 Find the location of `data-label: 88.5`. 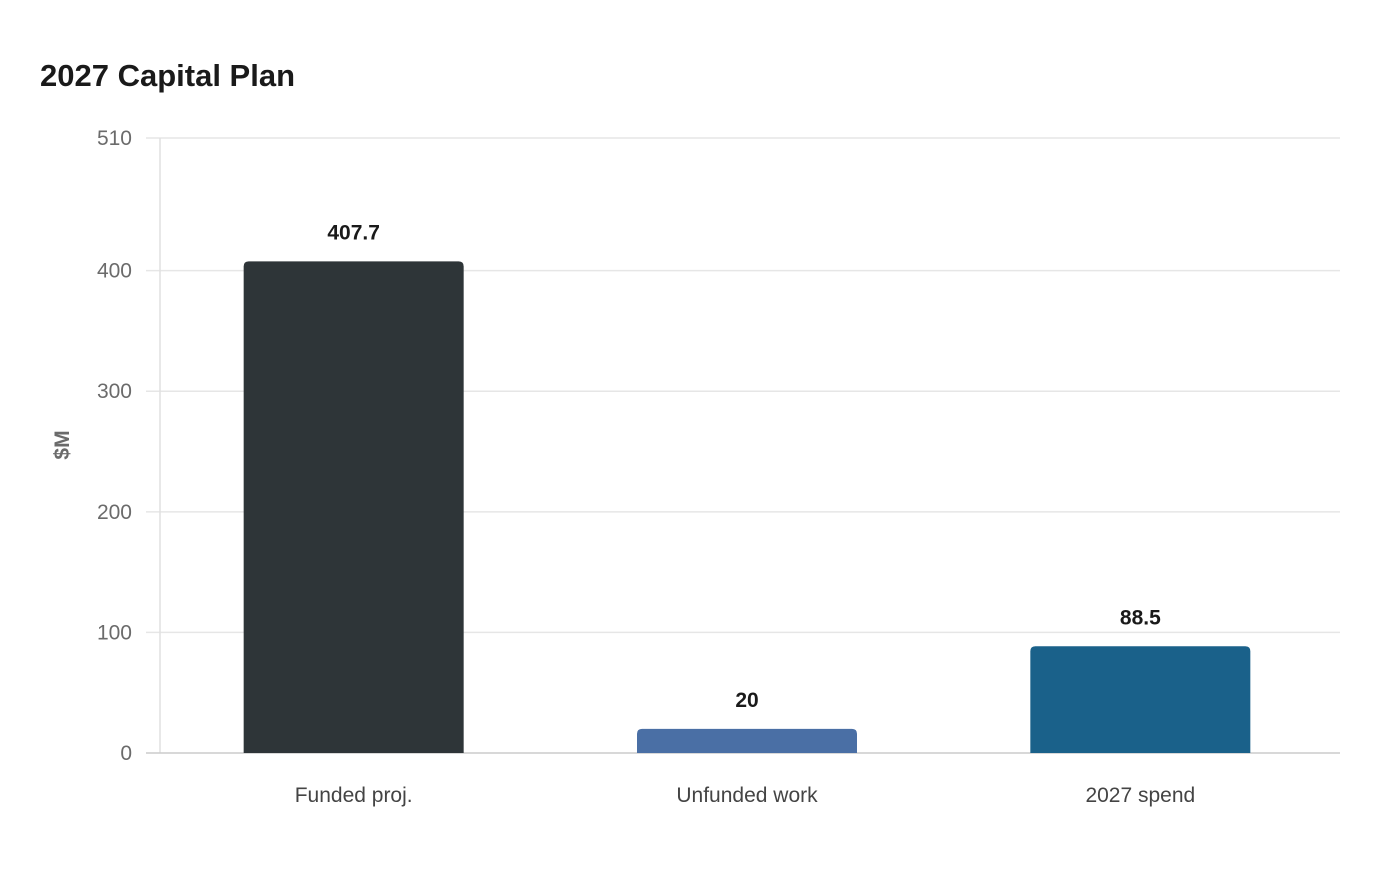

data-label: 88.5 is located at coordinates (1140, 617).